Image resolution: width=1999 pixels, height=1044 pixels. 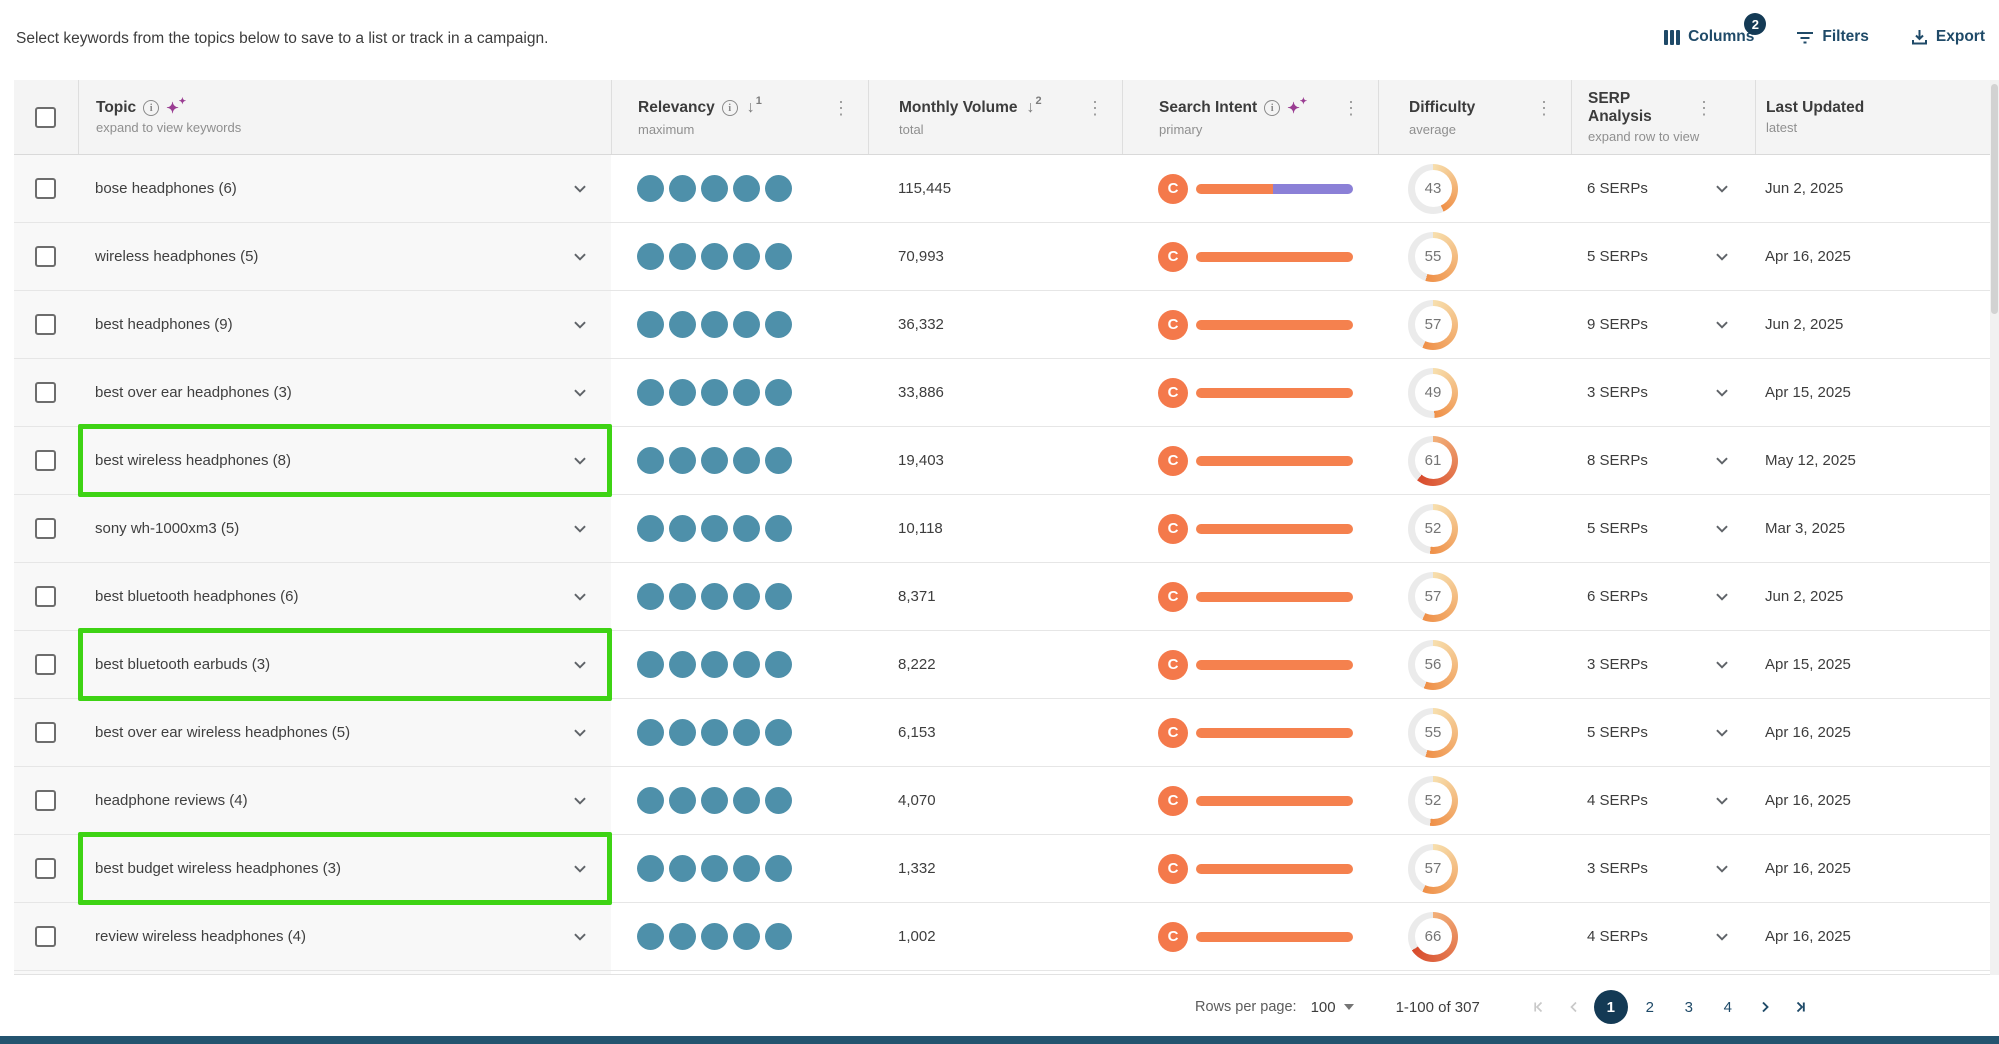 I want to click on caret-down-icon, so click(x=1348, y=1007).